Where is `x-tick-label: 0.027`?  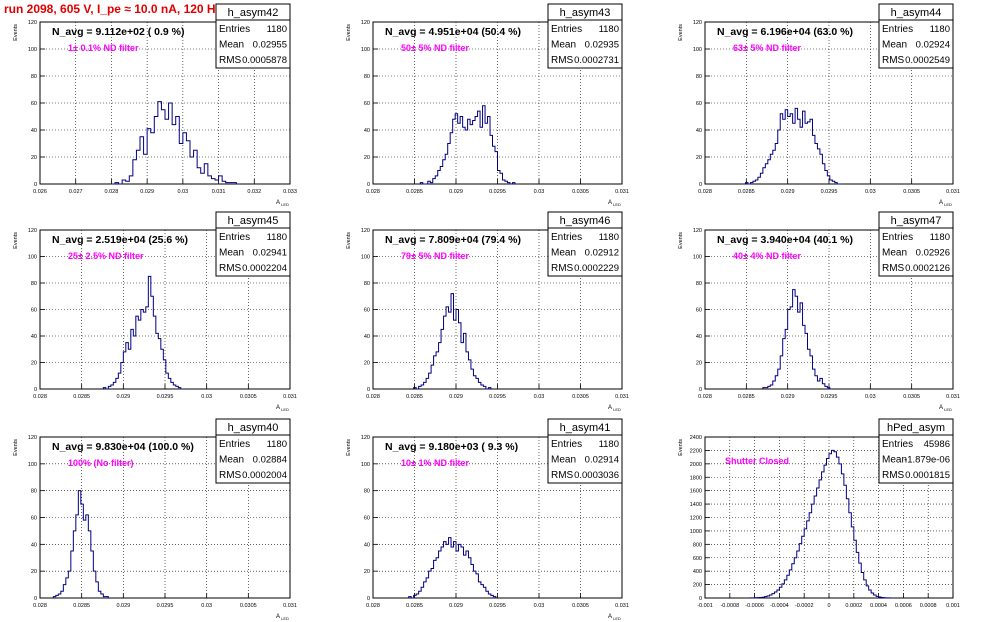 x-tick-label: 0.027 is located at coordinates (76, 192).